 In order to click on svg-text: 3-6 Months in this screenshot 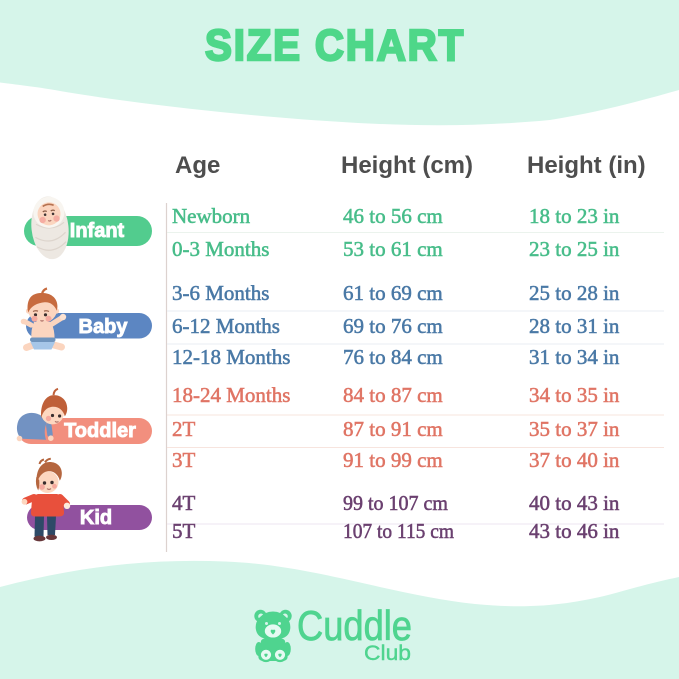, I will do `click(220, 293)`.